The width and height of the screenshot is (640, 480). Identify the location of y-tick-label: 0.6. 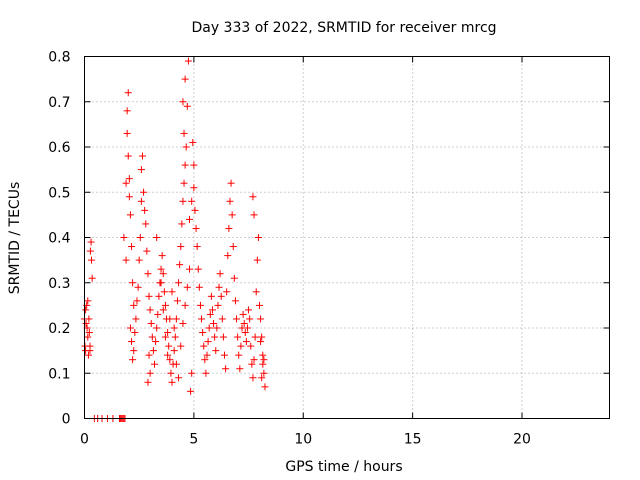
(59, 148).